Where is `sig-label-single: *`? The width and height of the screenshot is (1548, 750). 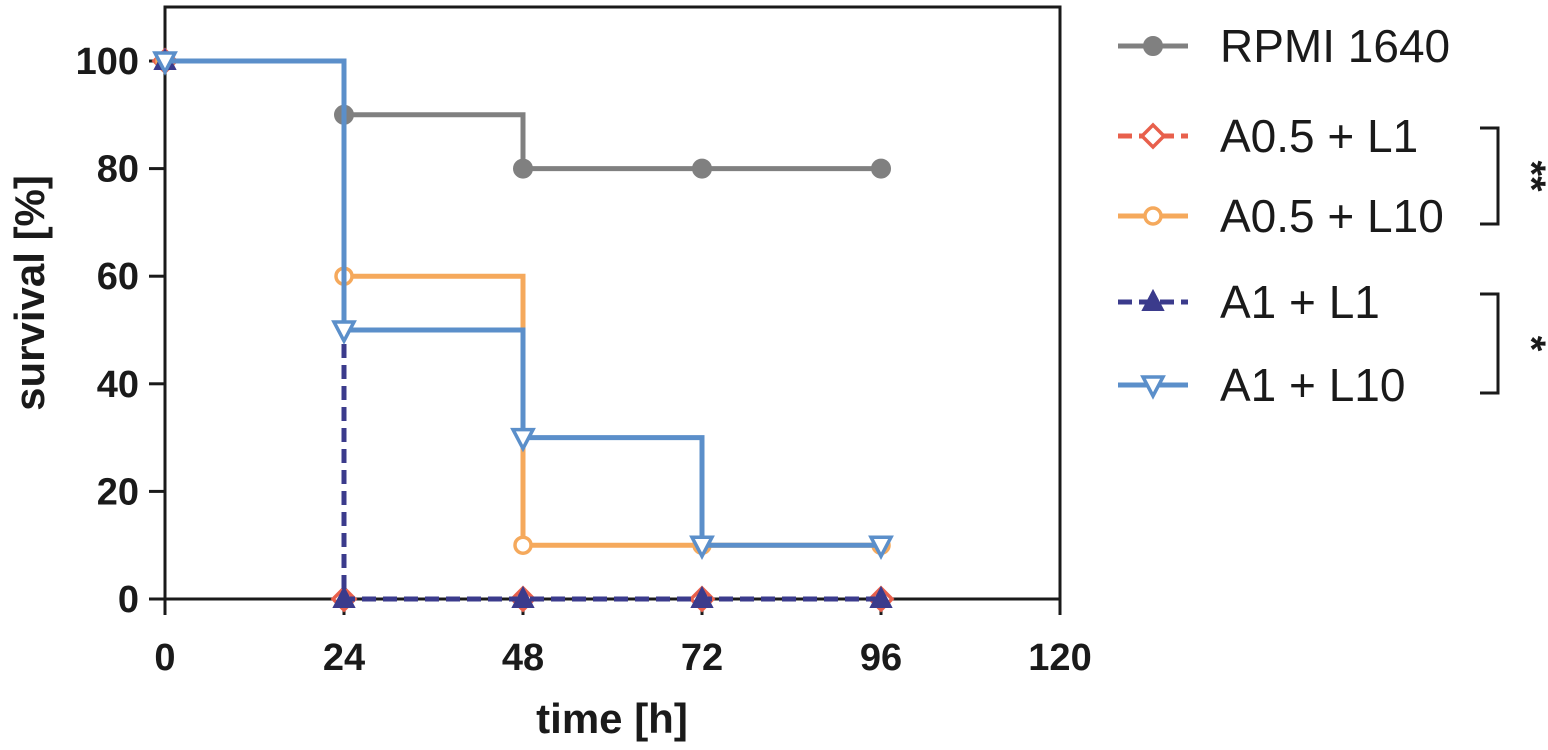 sig-label-single: * is located at coordinates (1528, 344).